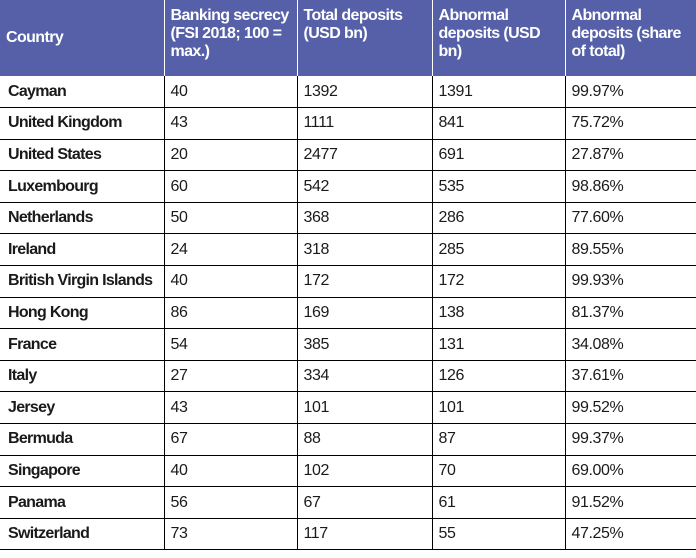 This screenshot has height=558, width=696. What do you see at coordinates (82, 439) in the screenshot?
I see `cell-country: Bermuda` at bounding box center [82, 439].